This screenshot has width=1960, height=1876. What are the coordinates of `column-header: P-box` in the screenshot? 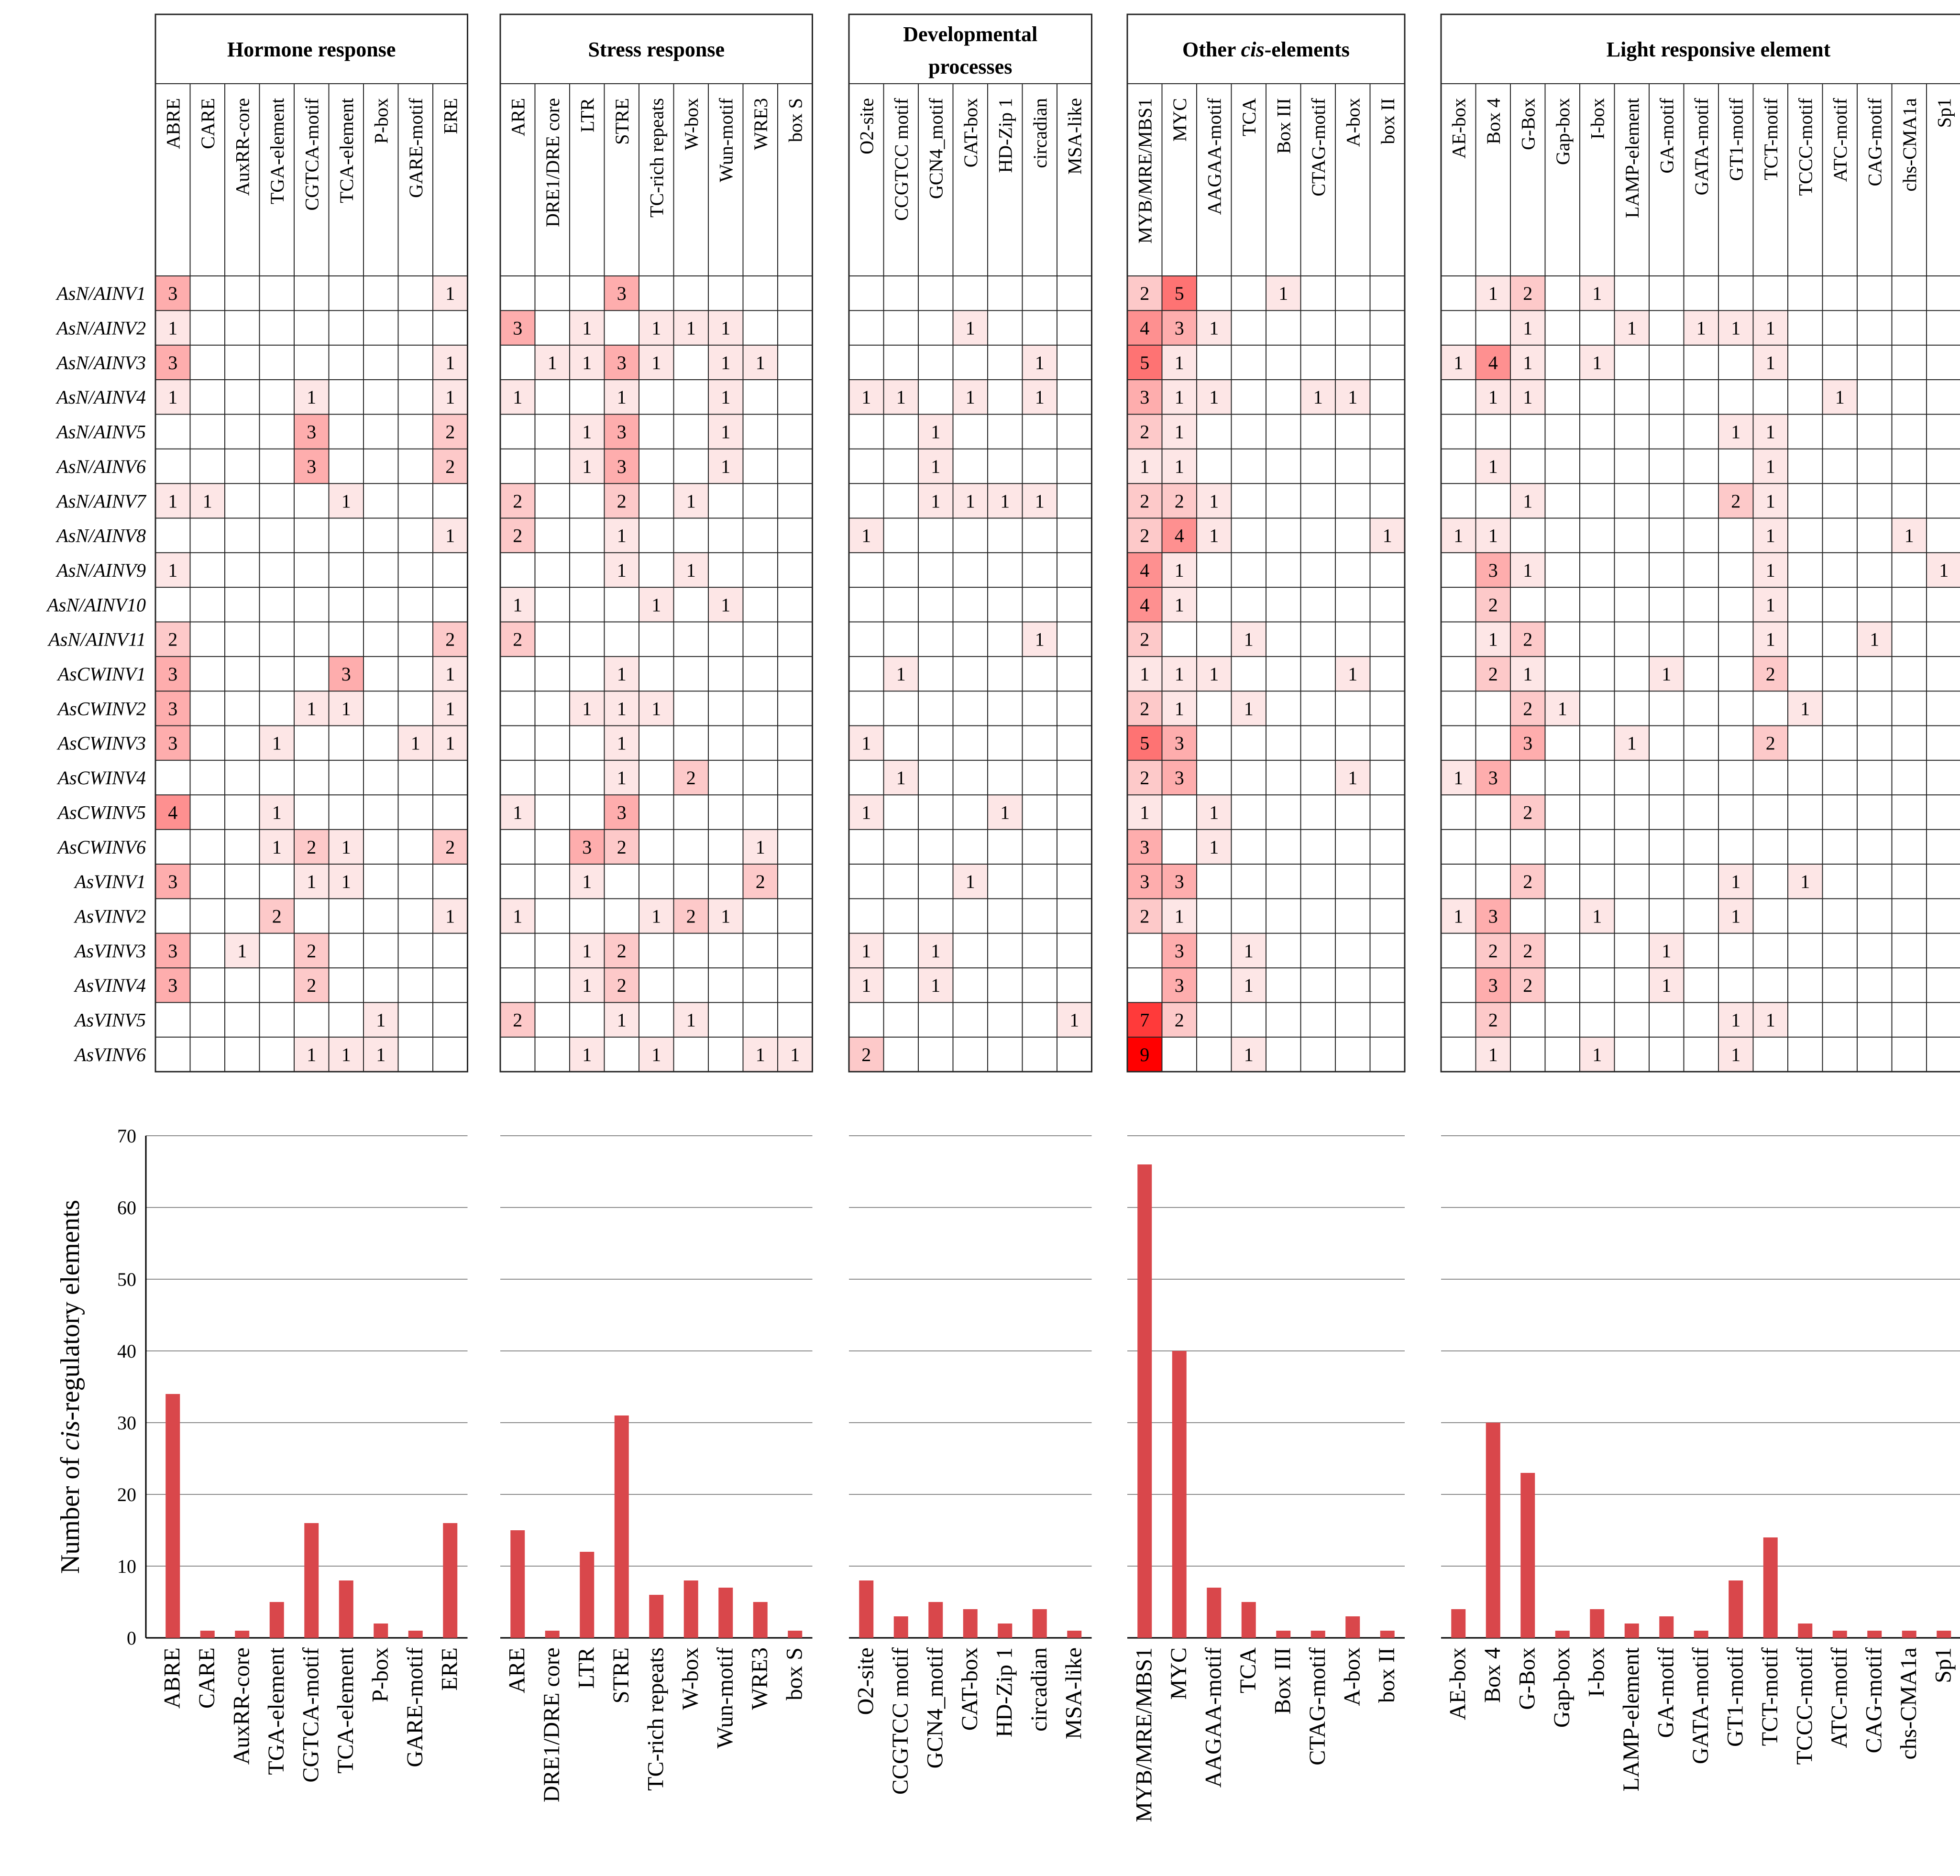 It's located at (381, 121).